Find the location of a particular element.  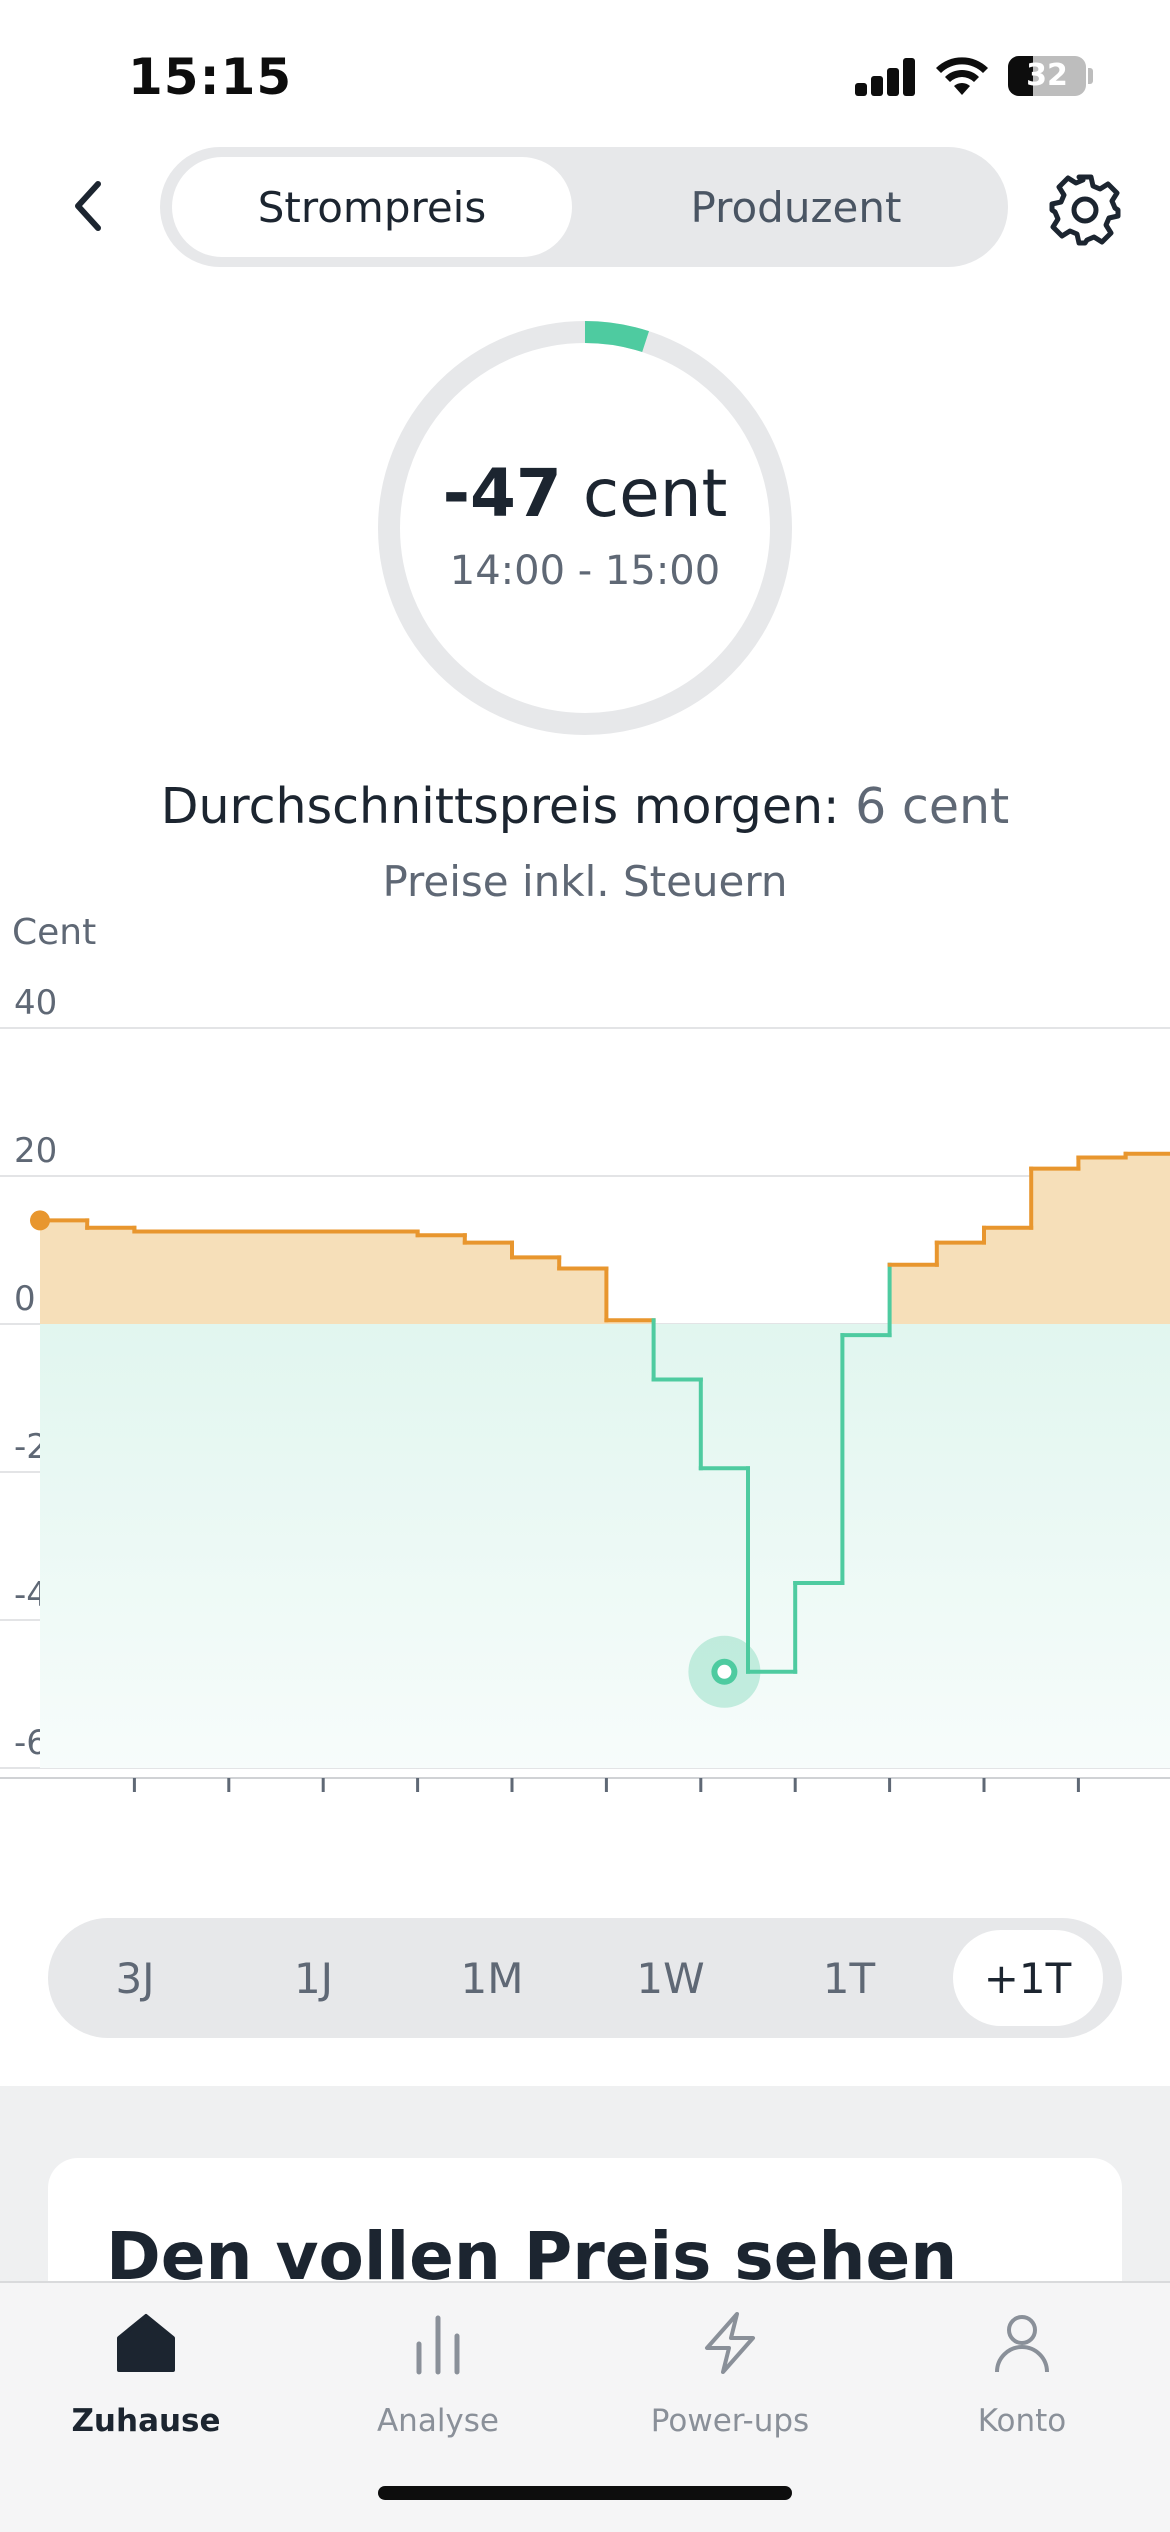

tab-konto: Konto is located at coordinates (1022, 2378).